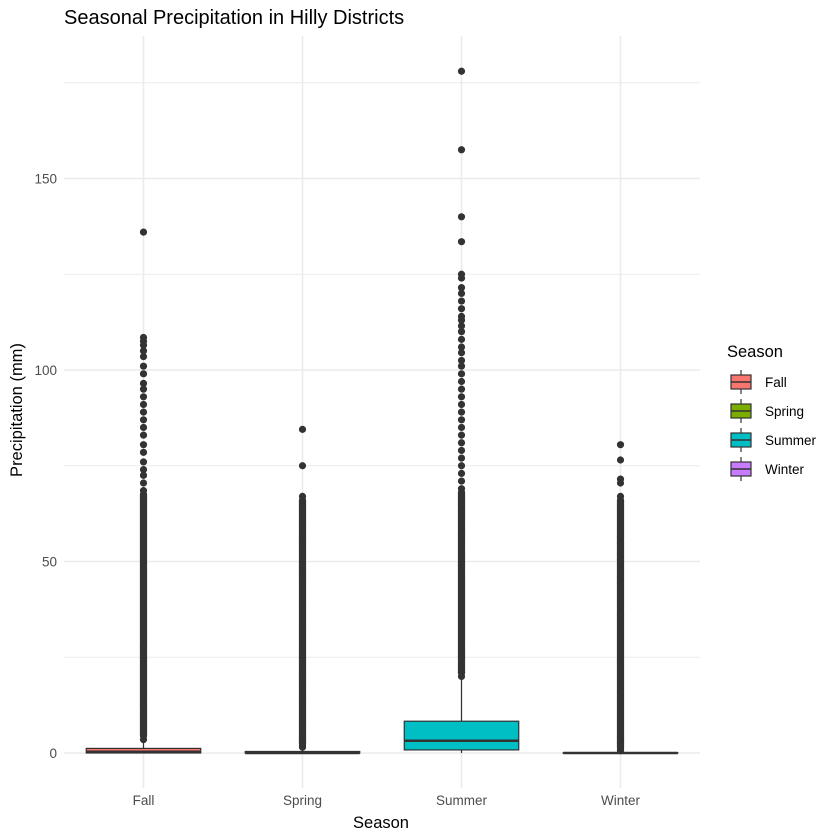 The height and width of the screenshot is (840, 840). I want to click on box-winter, so click(620, 598).